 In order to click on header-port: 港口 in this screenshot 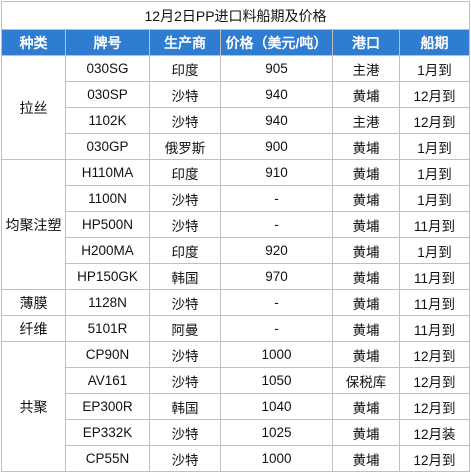, I will do `click(366, 42)`.